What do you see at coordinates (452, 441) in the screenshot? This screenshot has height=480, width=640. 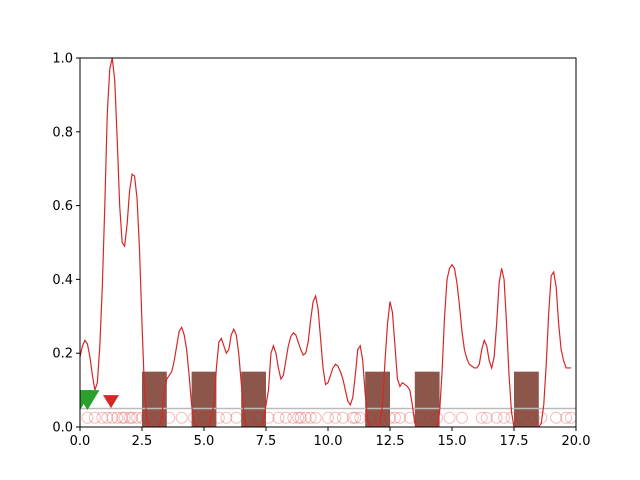 I see `x-tick-label-6: 15.0` at bounding box center [452, 441].